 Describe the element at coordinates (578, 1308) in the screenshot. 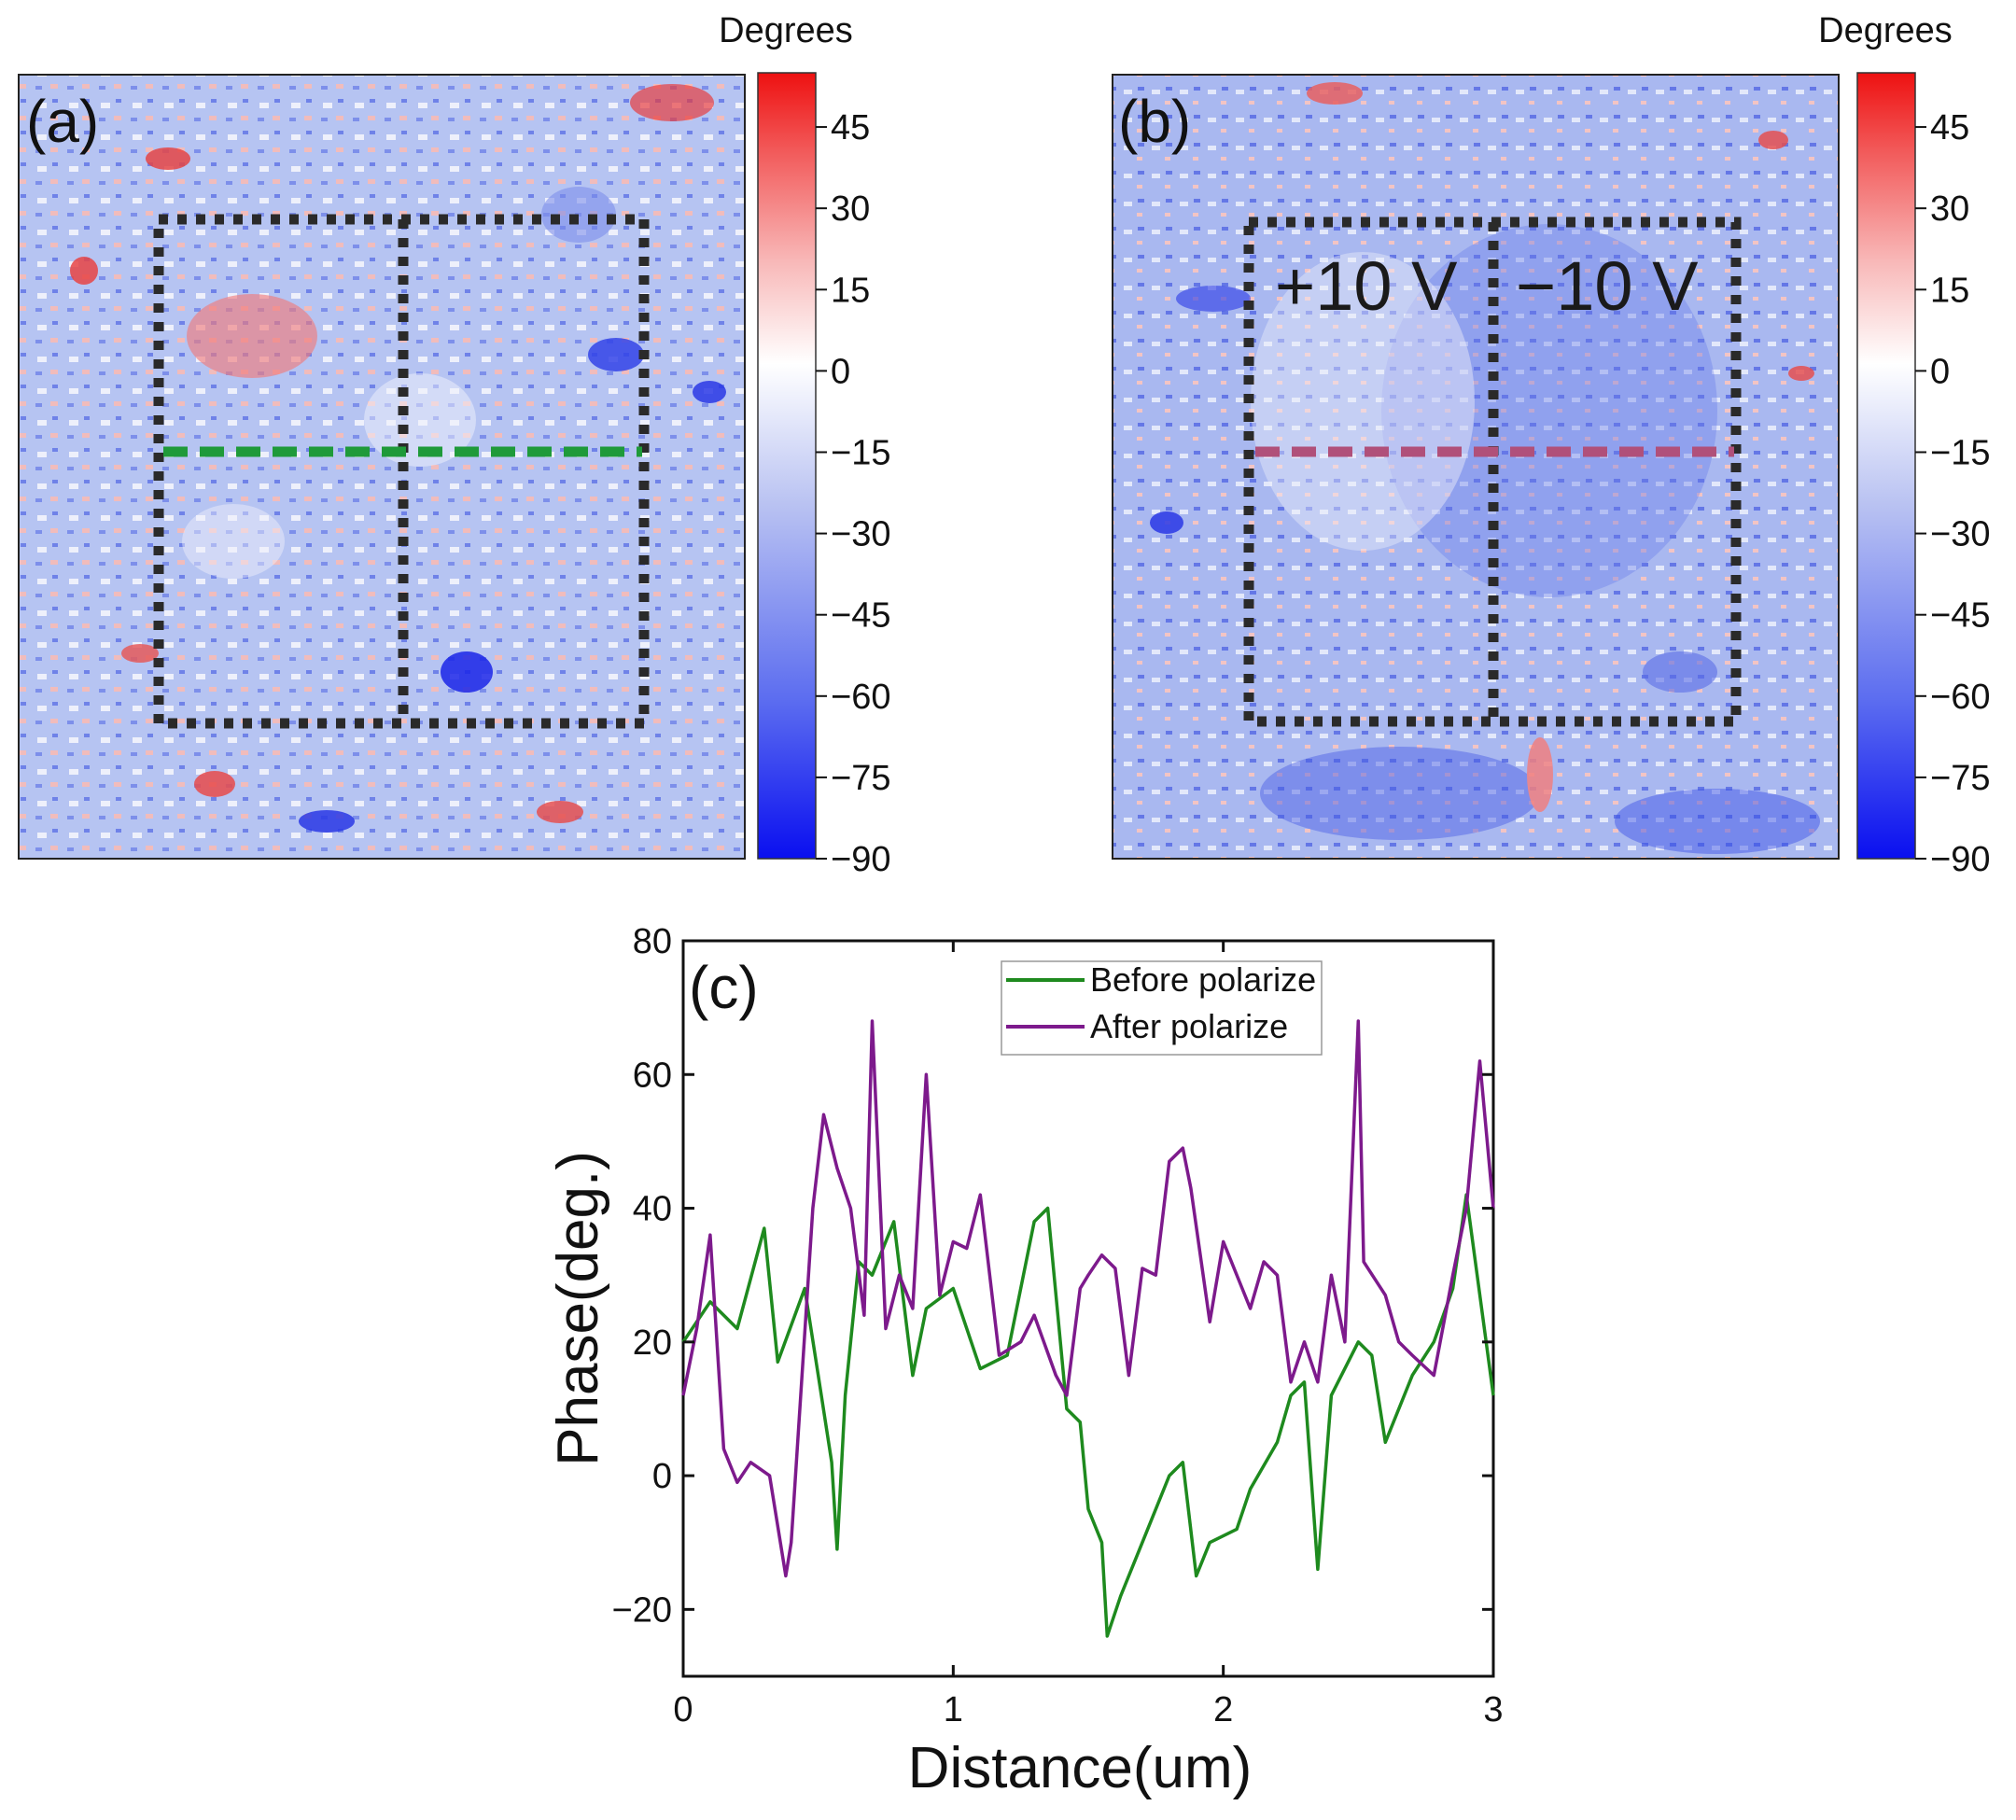

I see `y-axis-title: Phase(deg.)` at that location.